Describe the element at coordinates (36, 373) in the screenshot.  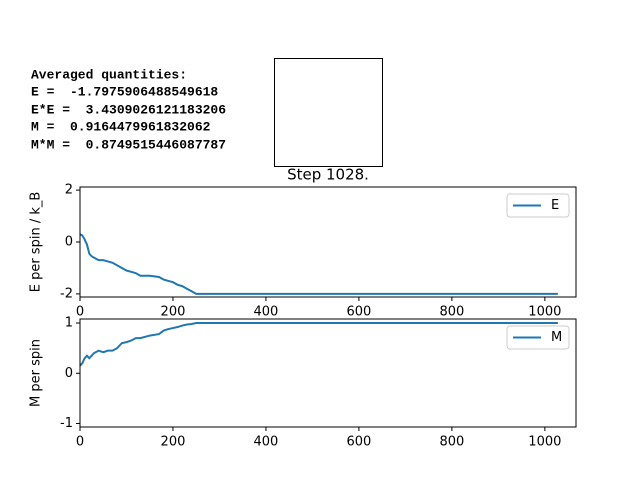
I see `y-axis-label: M per spin` at that location.